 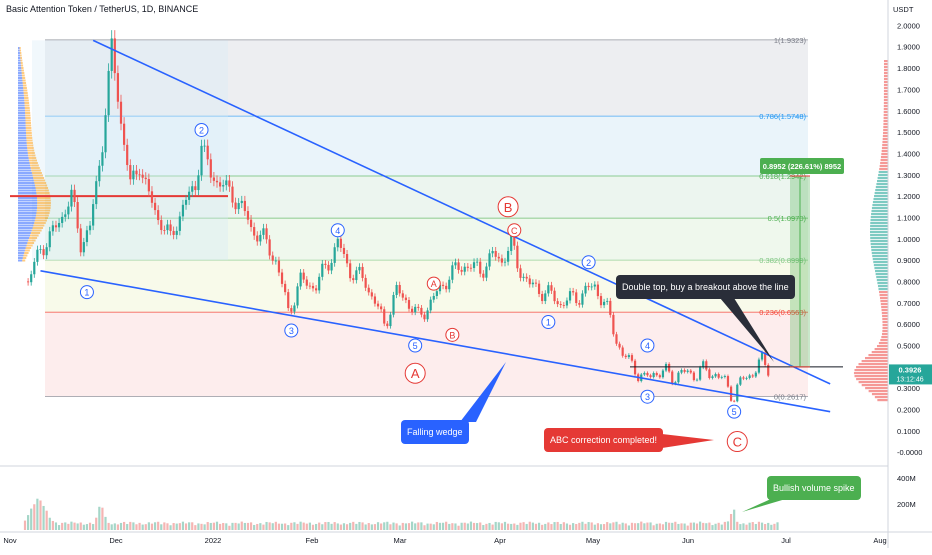 What do you see at coordinates (400, 540) in the screenshot?
I see `time-axis-tick: Mar` at bounding box center [400, 540].